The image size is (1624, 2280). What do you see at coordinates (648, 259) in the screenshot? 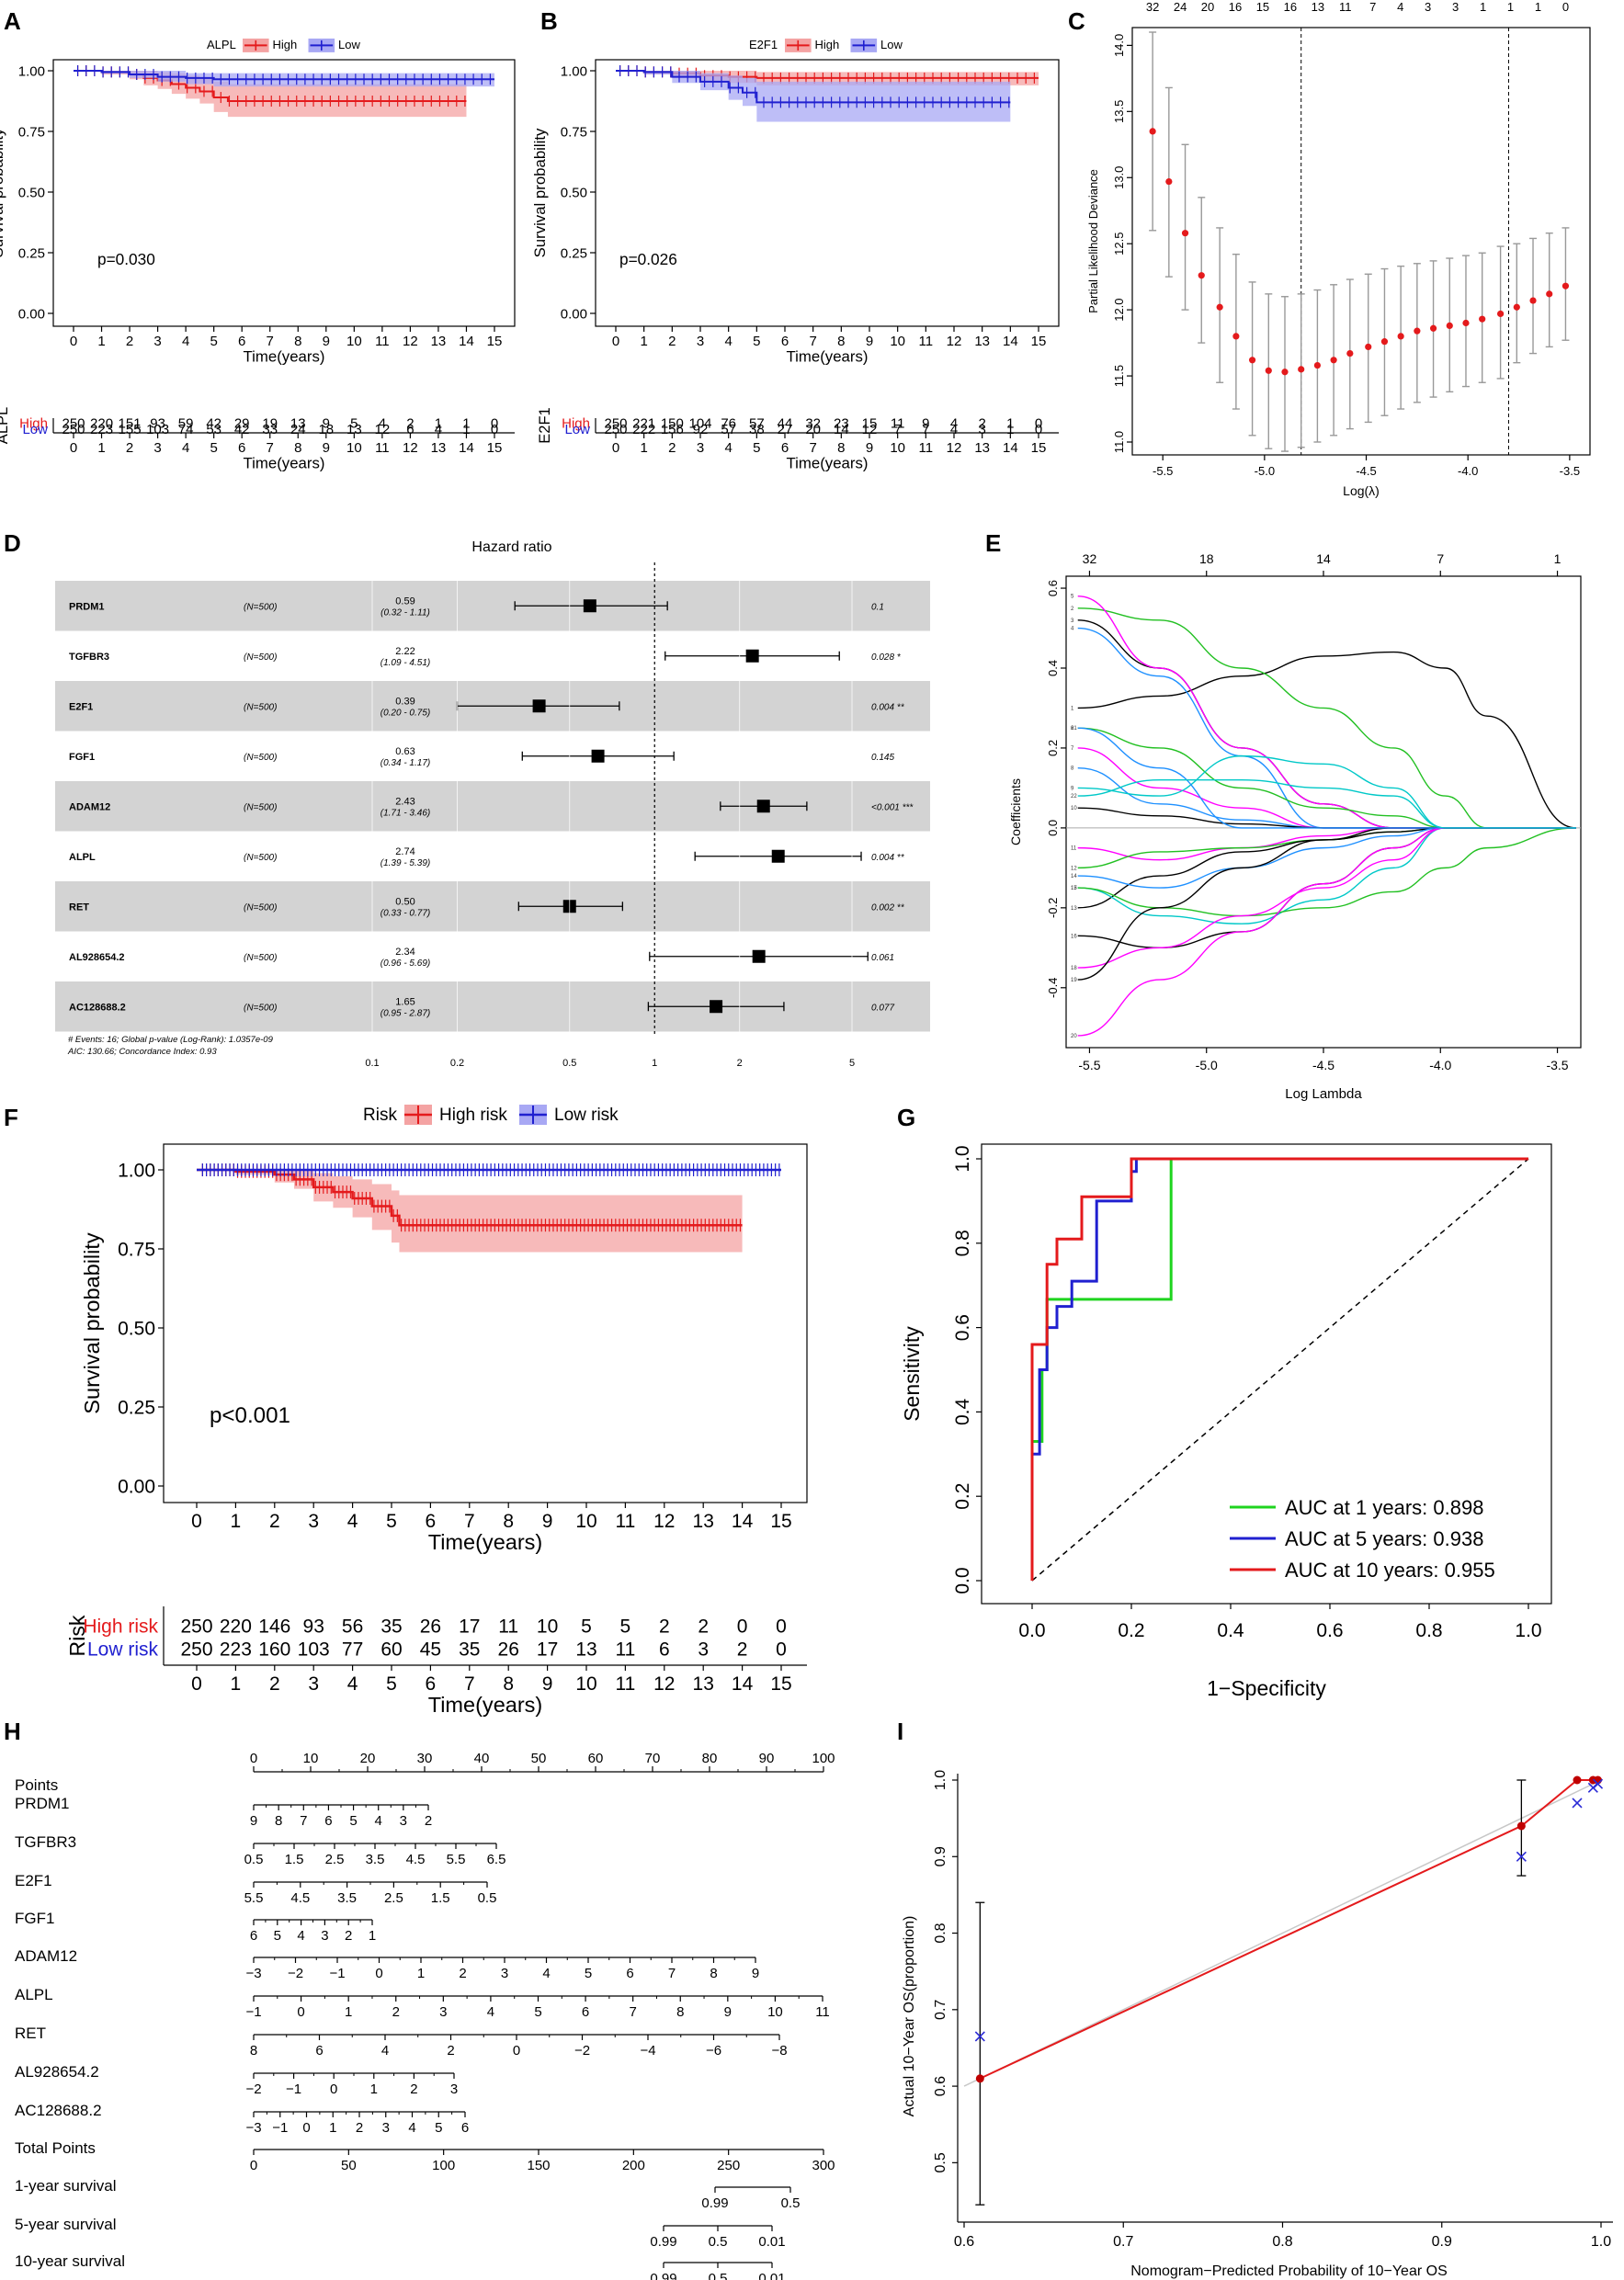
I see `p-value: p=0.026` at bounding box center [648, 259].